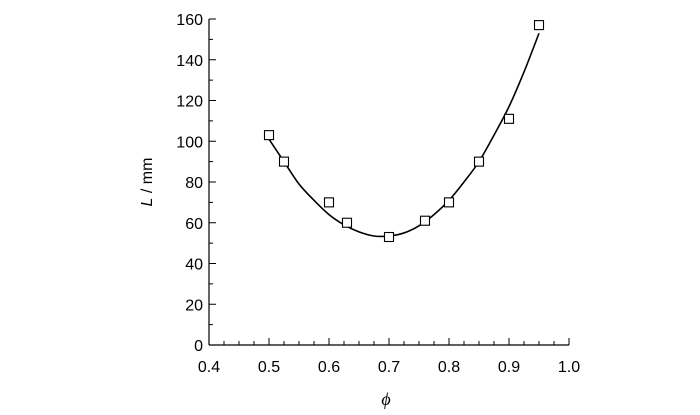 The width and height of the screenshot is (700, 415). I want to click on x-tick-label: 0.9, so click(509, 367).